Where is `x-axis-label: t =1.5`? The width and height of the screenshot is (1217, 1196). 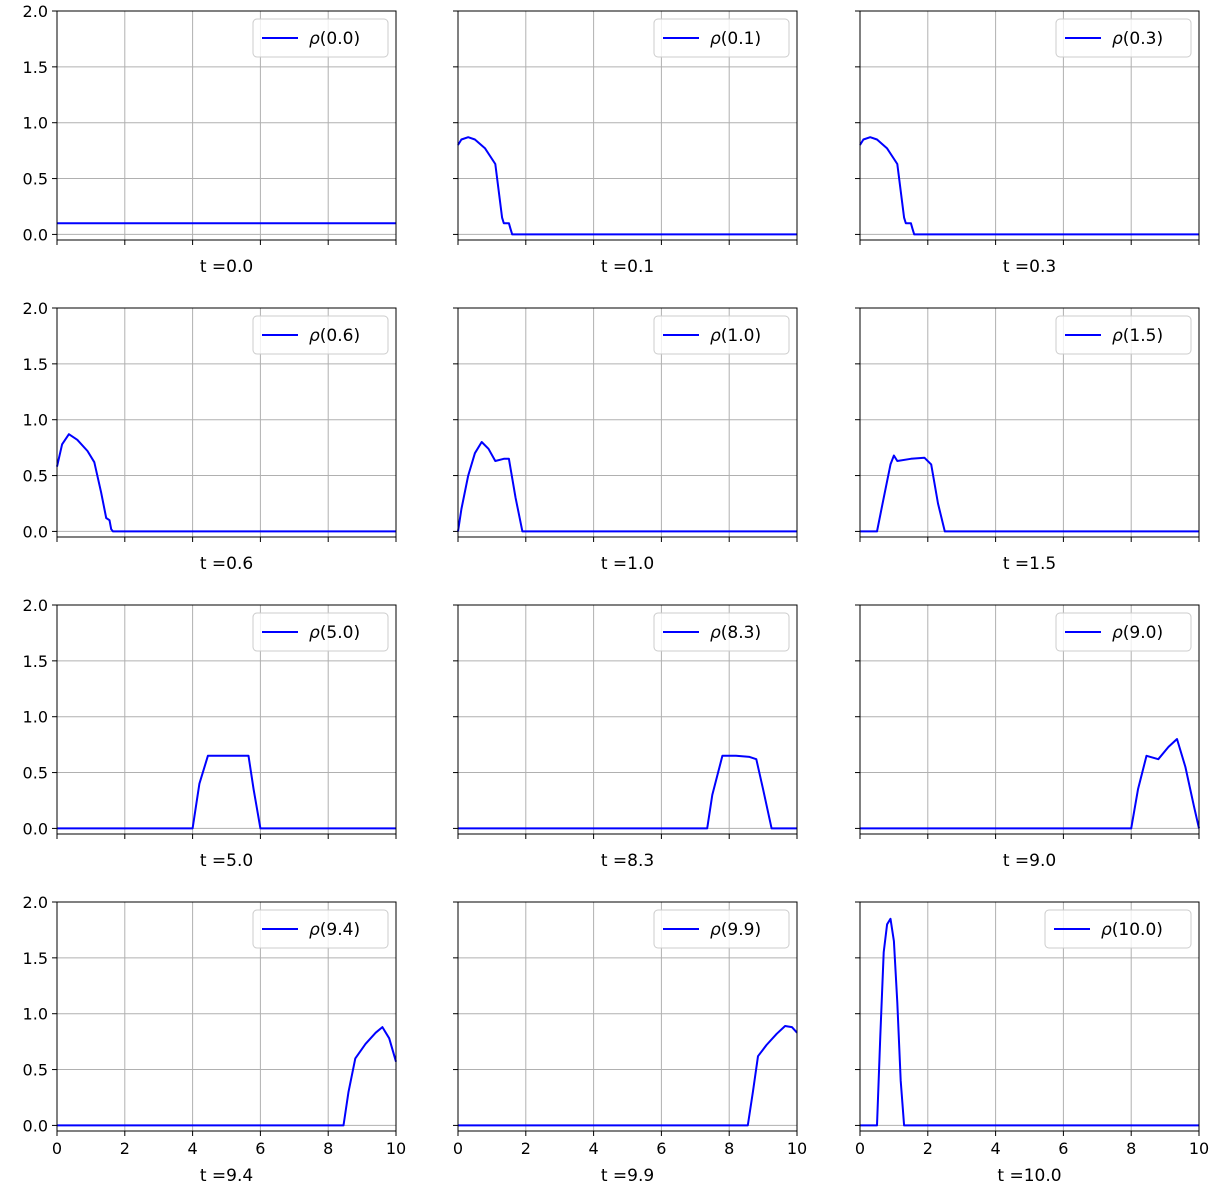 x-axis-label: t =1.5 is located at coordinates (1029, 564).